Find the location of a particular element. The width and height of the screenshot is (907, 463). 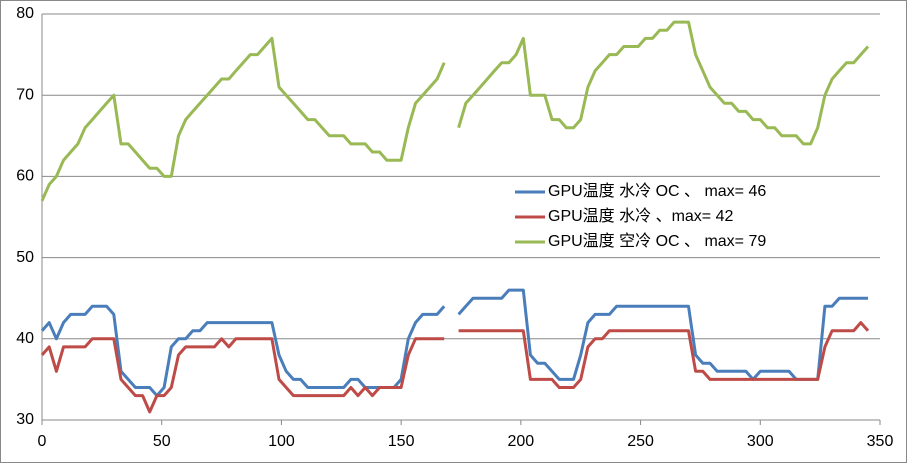

y-tick-label: 70 is located at coordinates (25, 94).